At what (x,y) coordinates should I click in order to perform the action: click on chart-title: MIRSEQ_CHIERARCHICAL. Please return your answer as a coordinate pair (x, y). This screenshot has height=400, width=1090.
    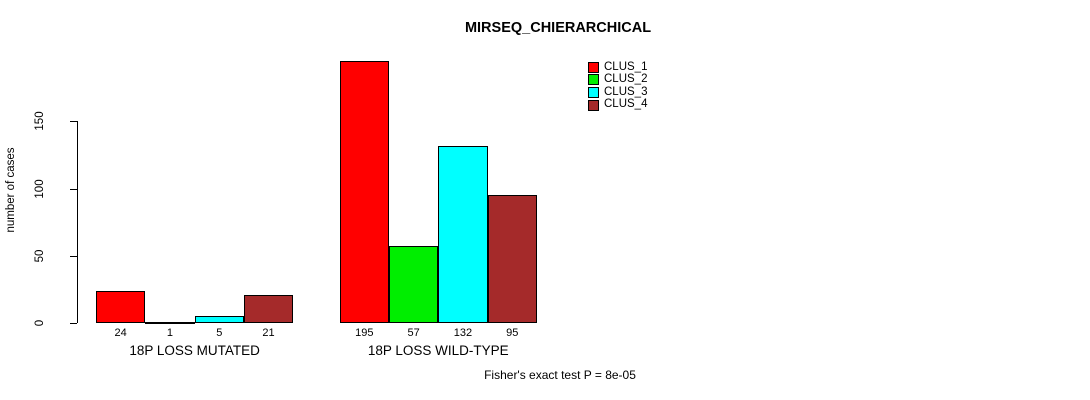
    Looking at the image, I should click on (558, 28).